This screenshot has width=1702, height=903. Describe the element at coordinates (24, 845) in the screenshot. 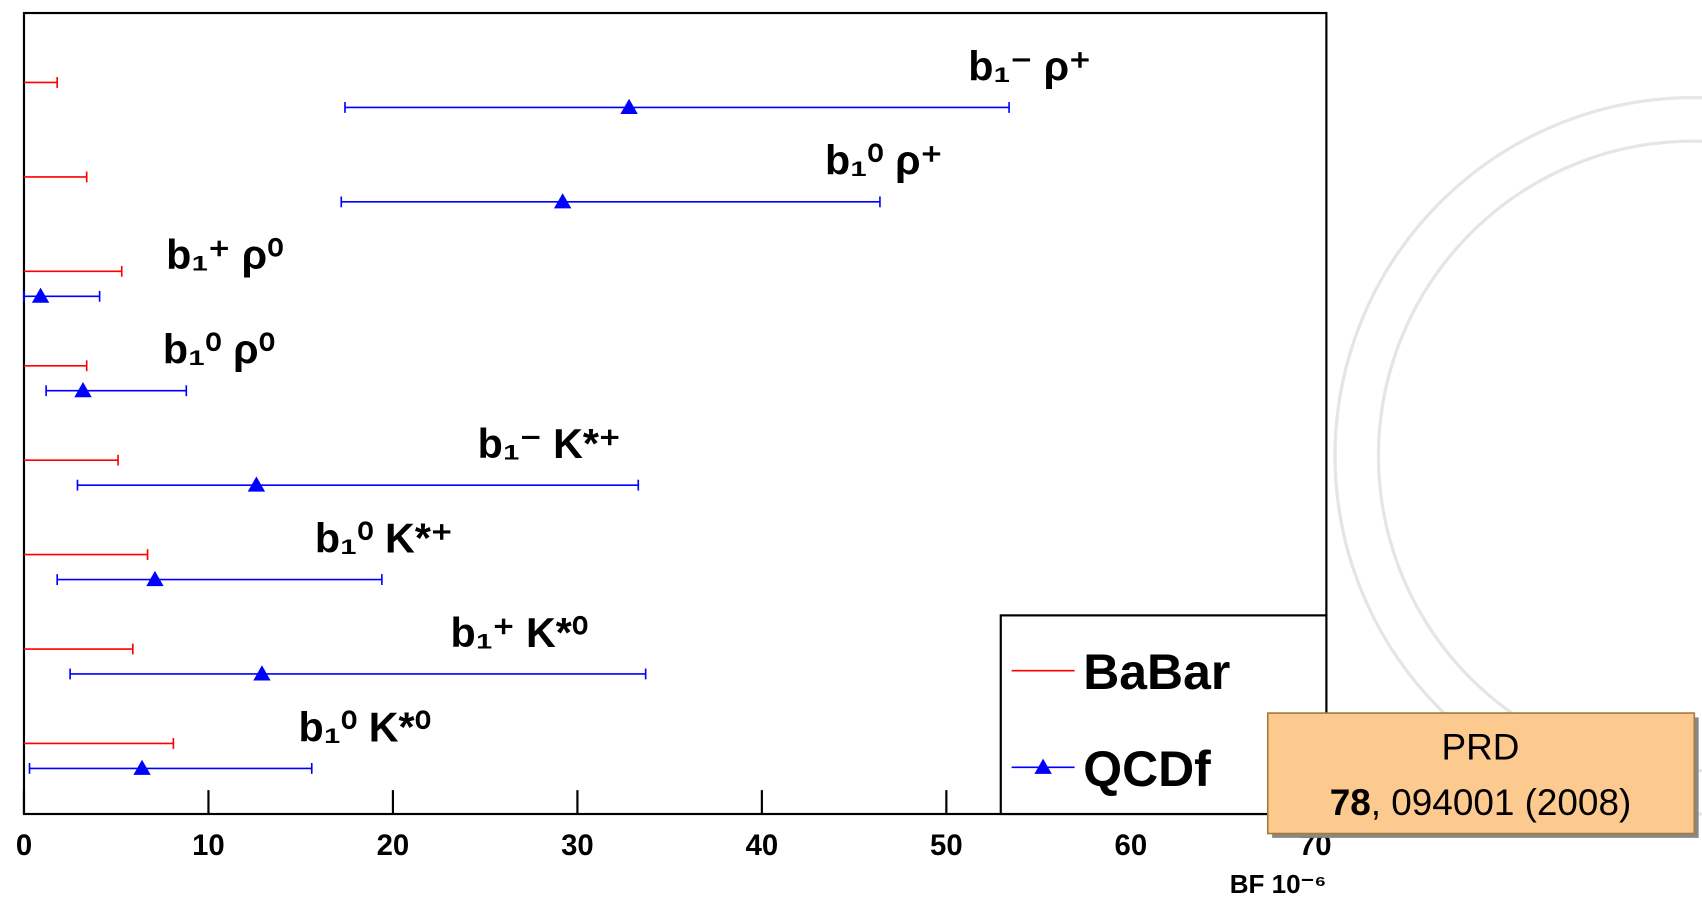

I see `x-tick-label: 0` at that location.